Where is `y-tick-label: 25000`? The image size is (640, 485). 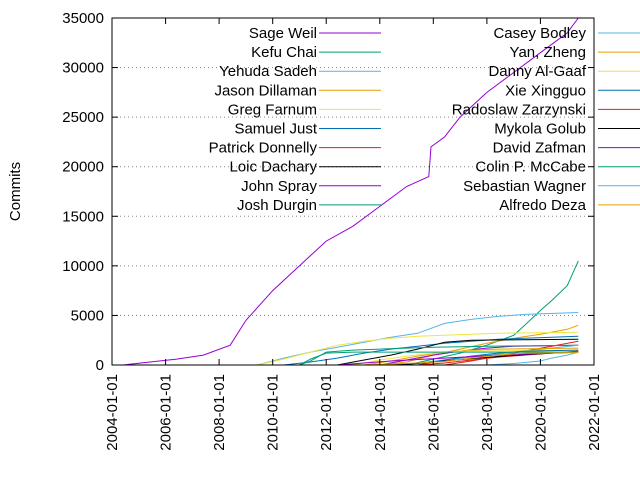
y-tick-label: 25000 is located at coordinates (83, 117).